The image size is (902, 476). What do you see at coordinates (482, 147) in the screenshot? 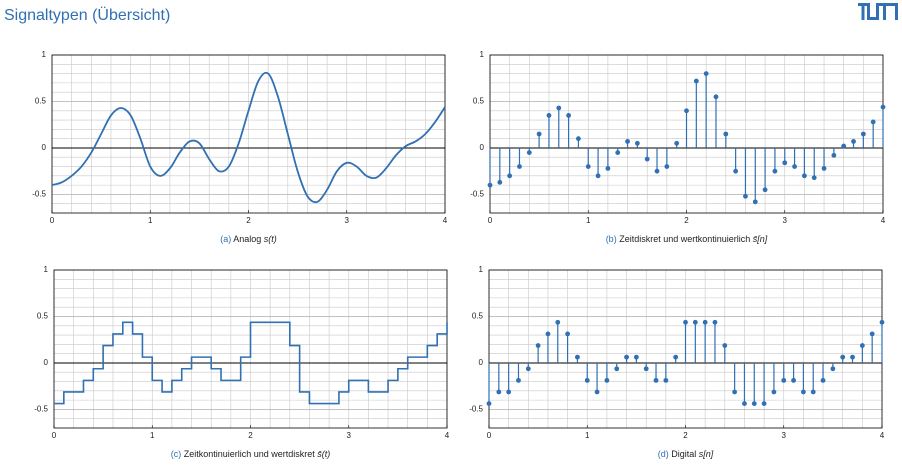
I see `y-tick-label: 0` at bounding box center [482, 147].